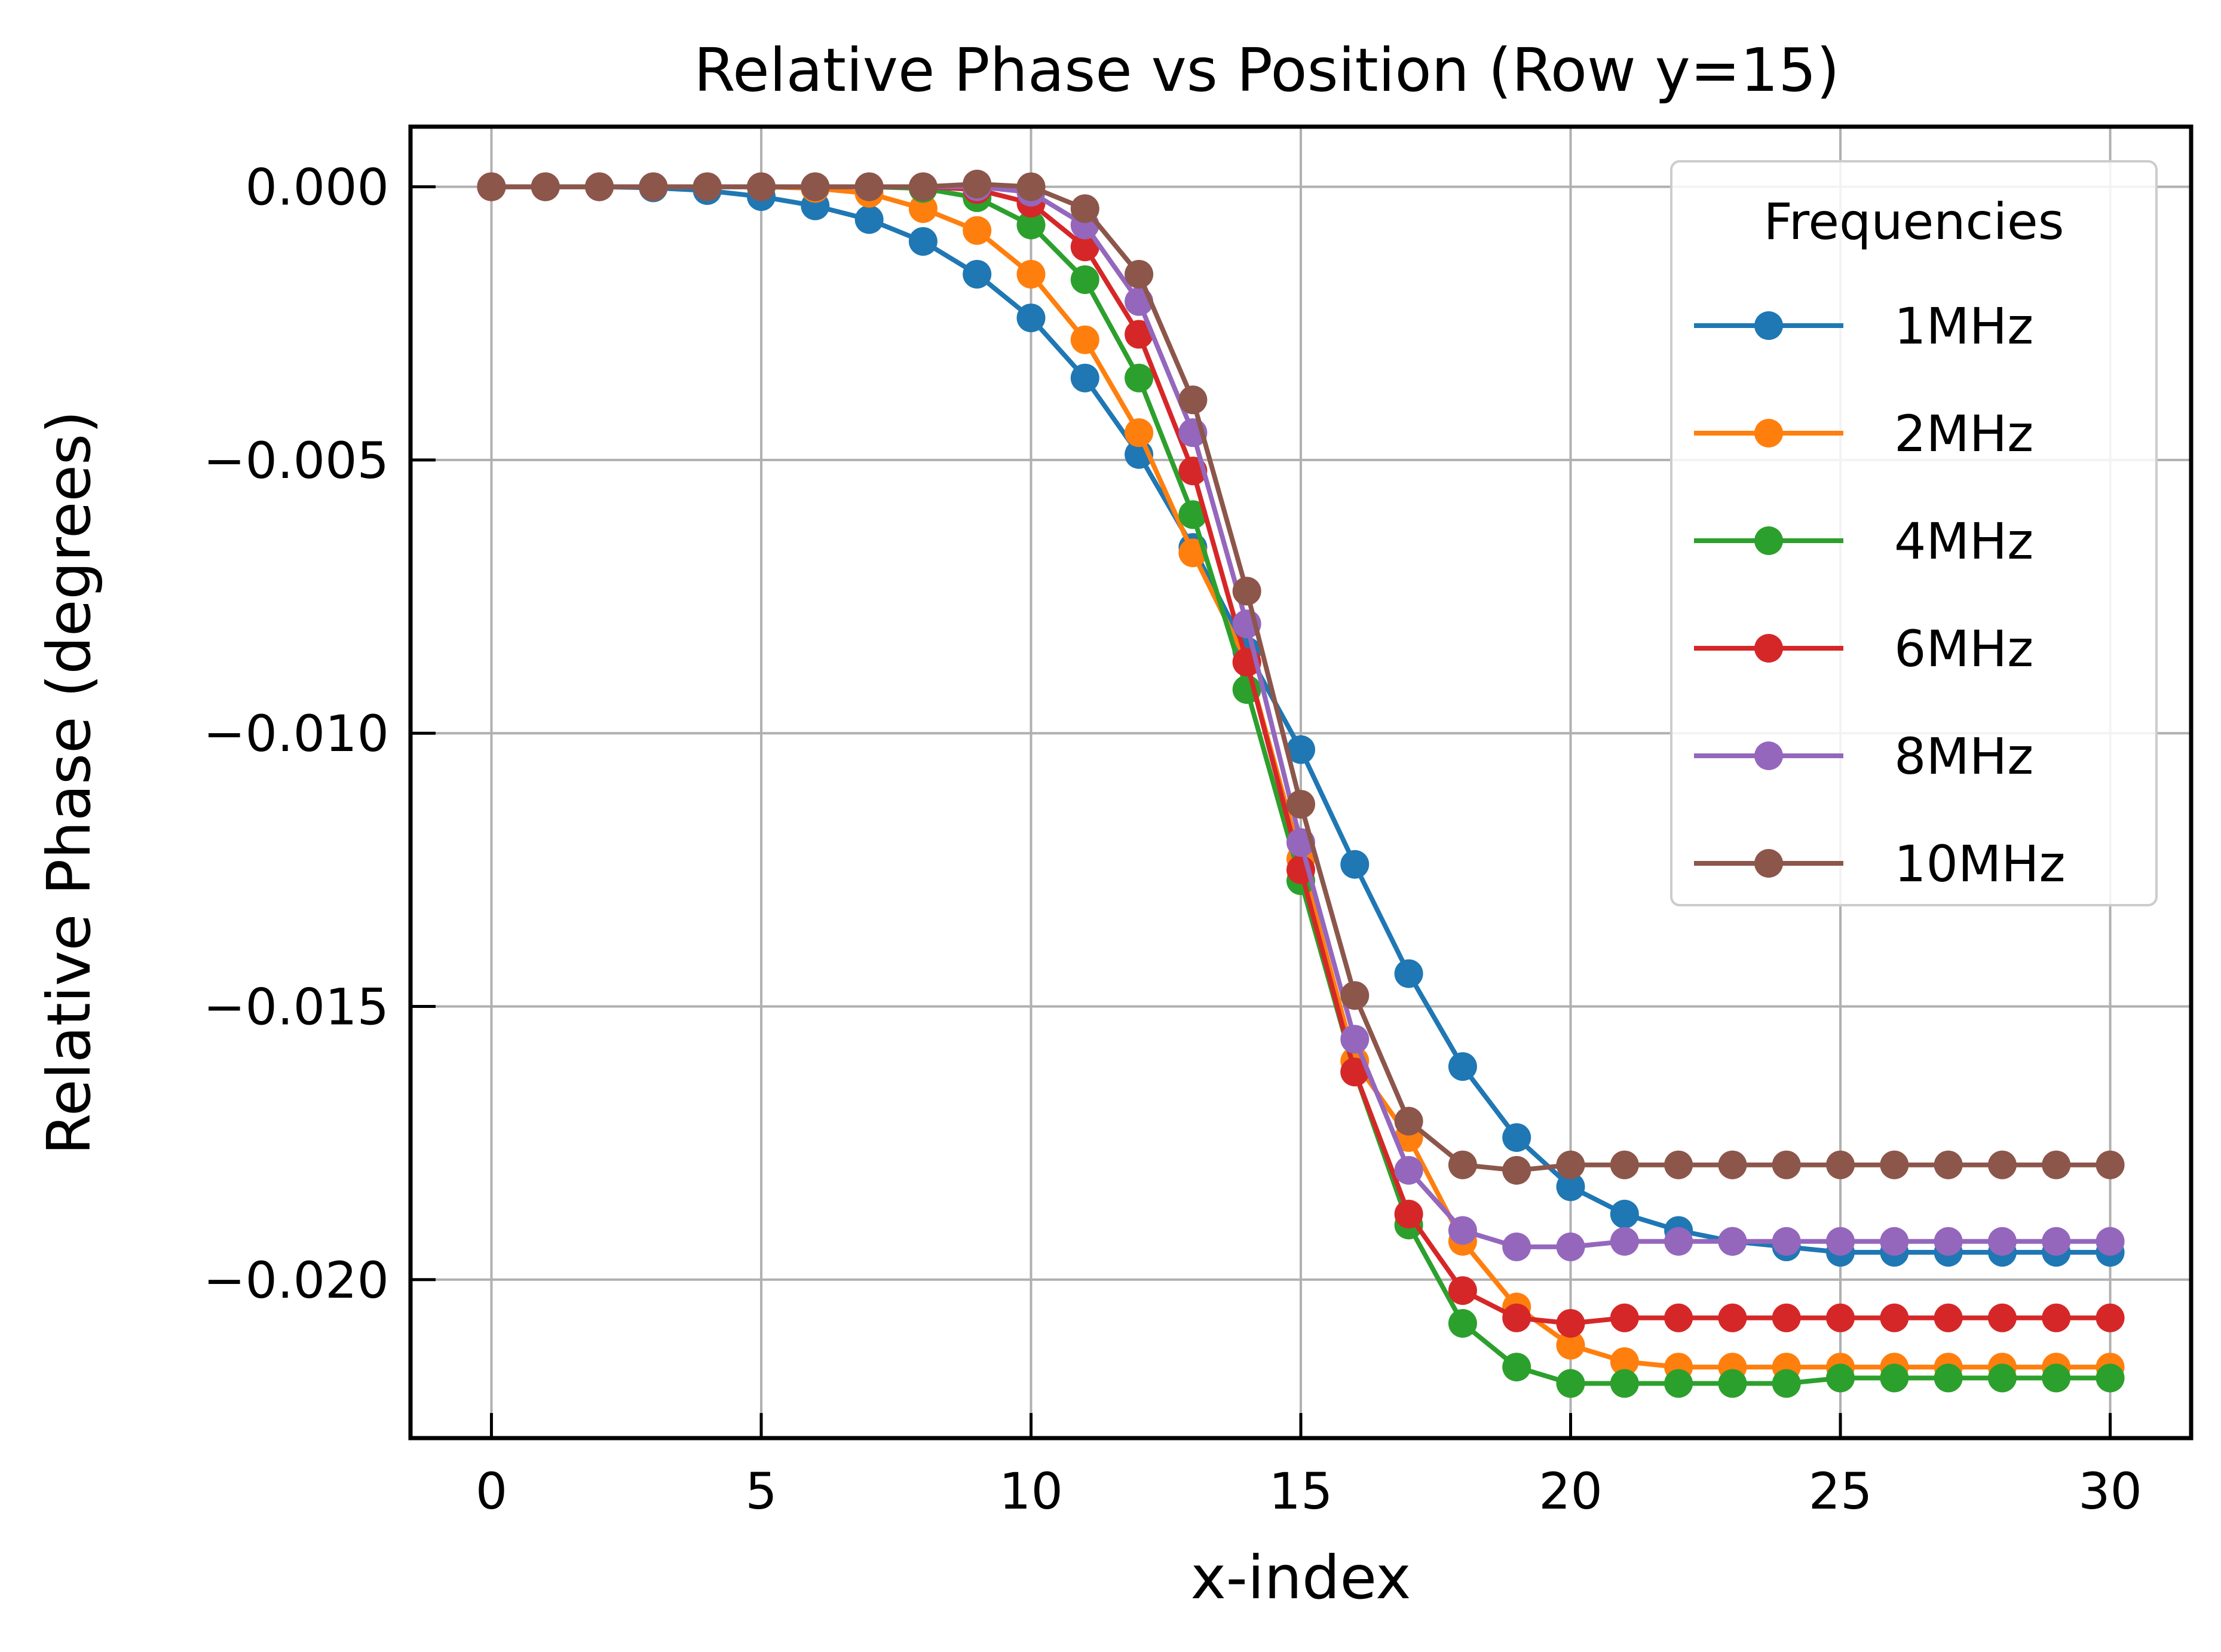 The width and height of the screenshot is (2221, 1652). I want to click on y-tick-label: 0.000, so click(317, 187).